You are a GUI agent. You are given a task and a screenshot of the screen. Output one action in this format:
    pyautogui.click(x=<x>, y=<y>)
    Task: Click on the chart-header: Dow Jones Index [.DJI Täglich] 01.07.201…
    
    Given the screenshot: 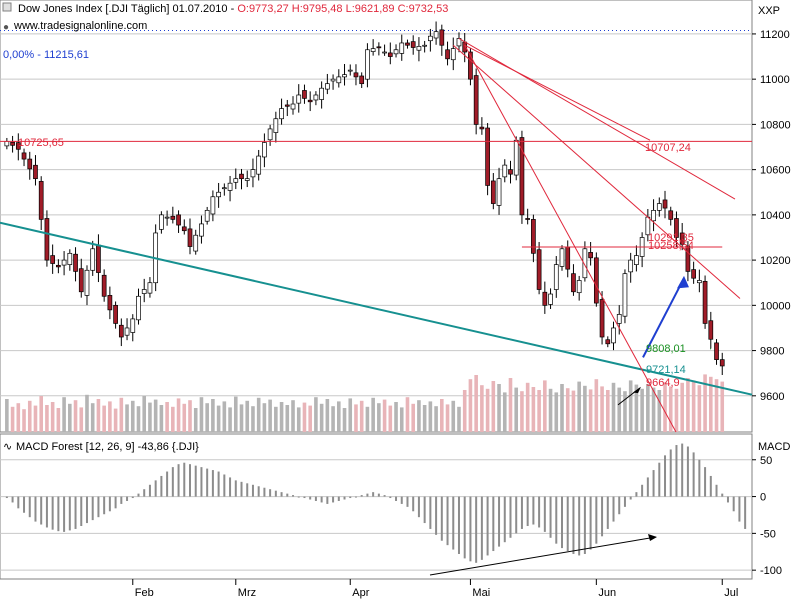 What is the action you would take?
    pyautogui.click(x=391, y=31)
    